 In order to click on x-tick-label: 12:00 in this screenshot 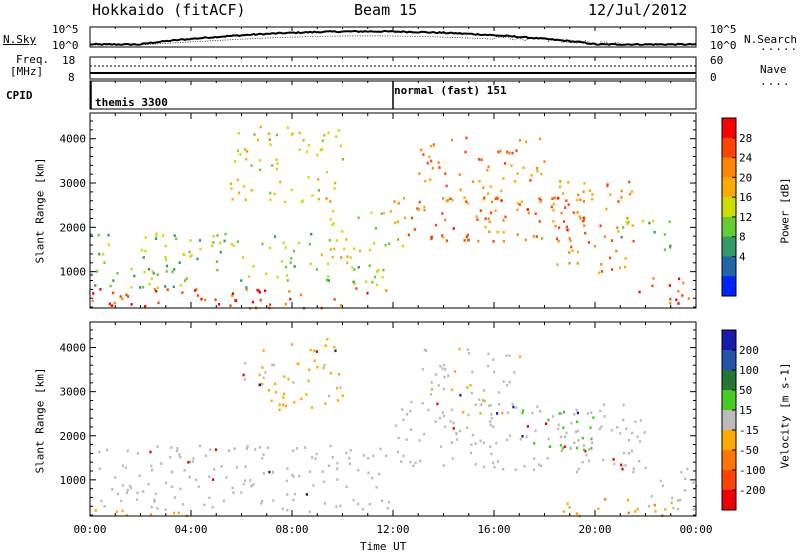, I will do `click(392, 529)`.